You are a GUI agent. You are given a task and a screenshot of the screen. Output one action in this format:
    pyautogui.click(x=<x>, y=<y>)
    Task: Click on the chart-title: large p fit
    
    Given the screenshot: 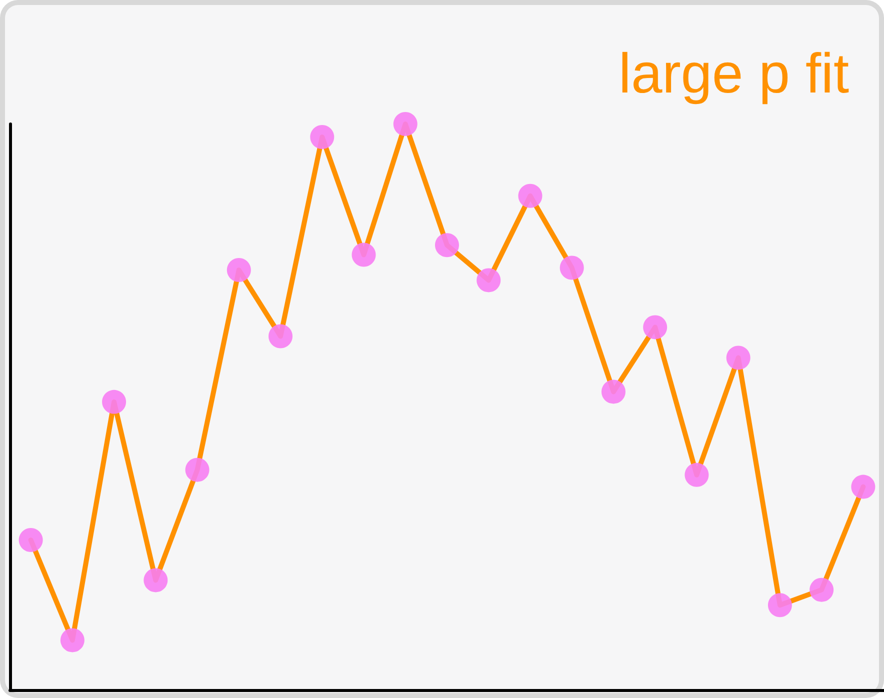 What is the action you would take?
    pyautogui.click(x=734, y=73)
    